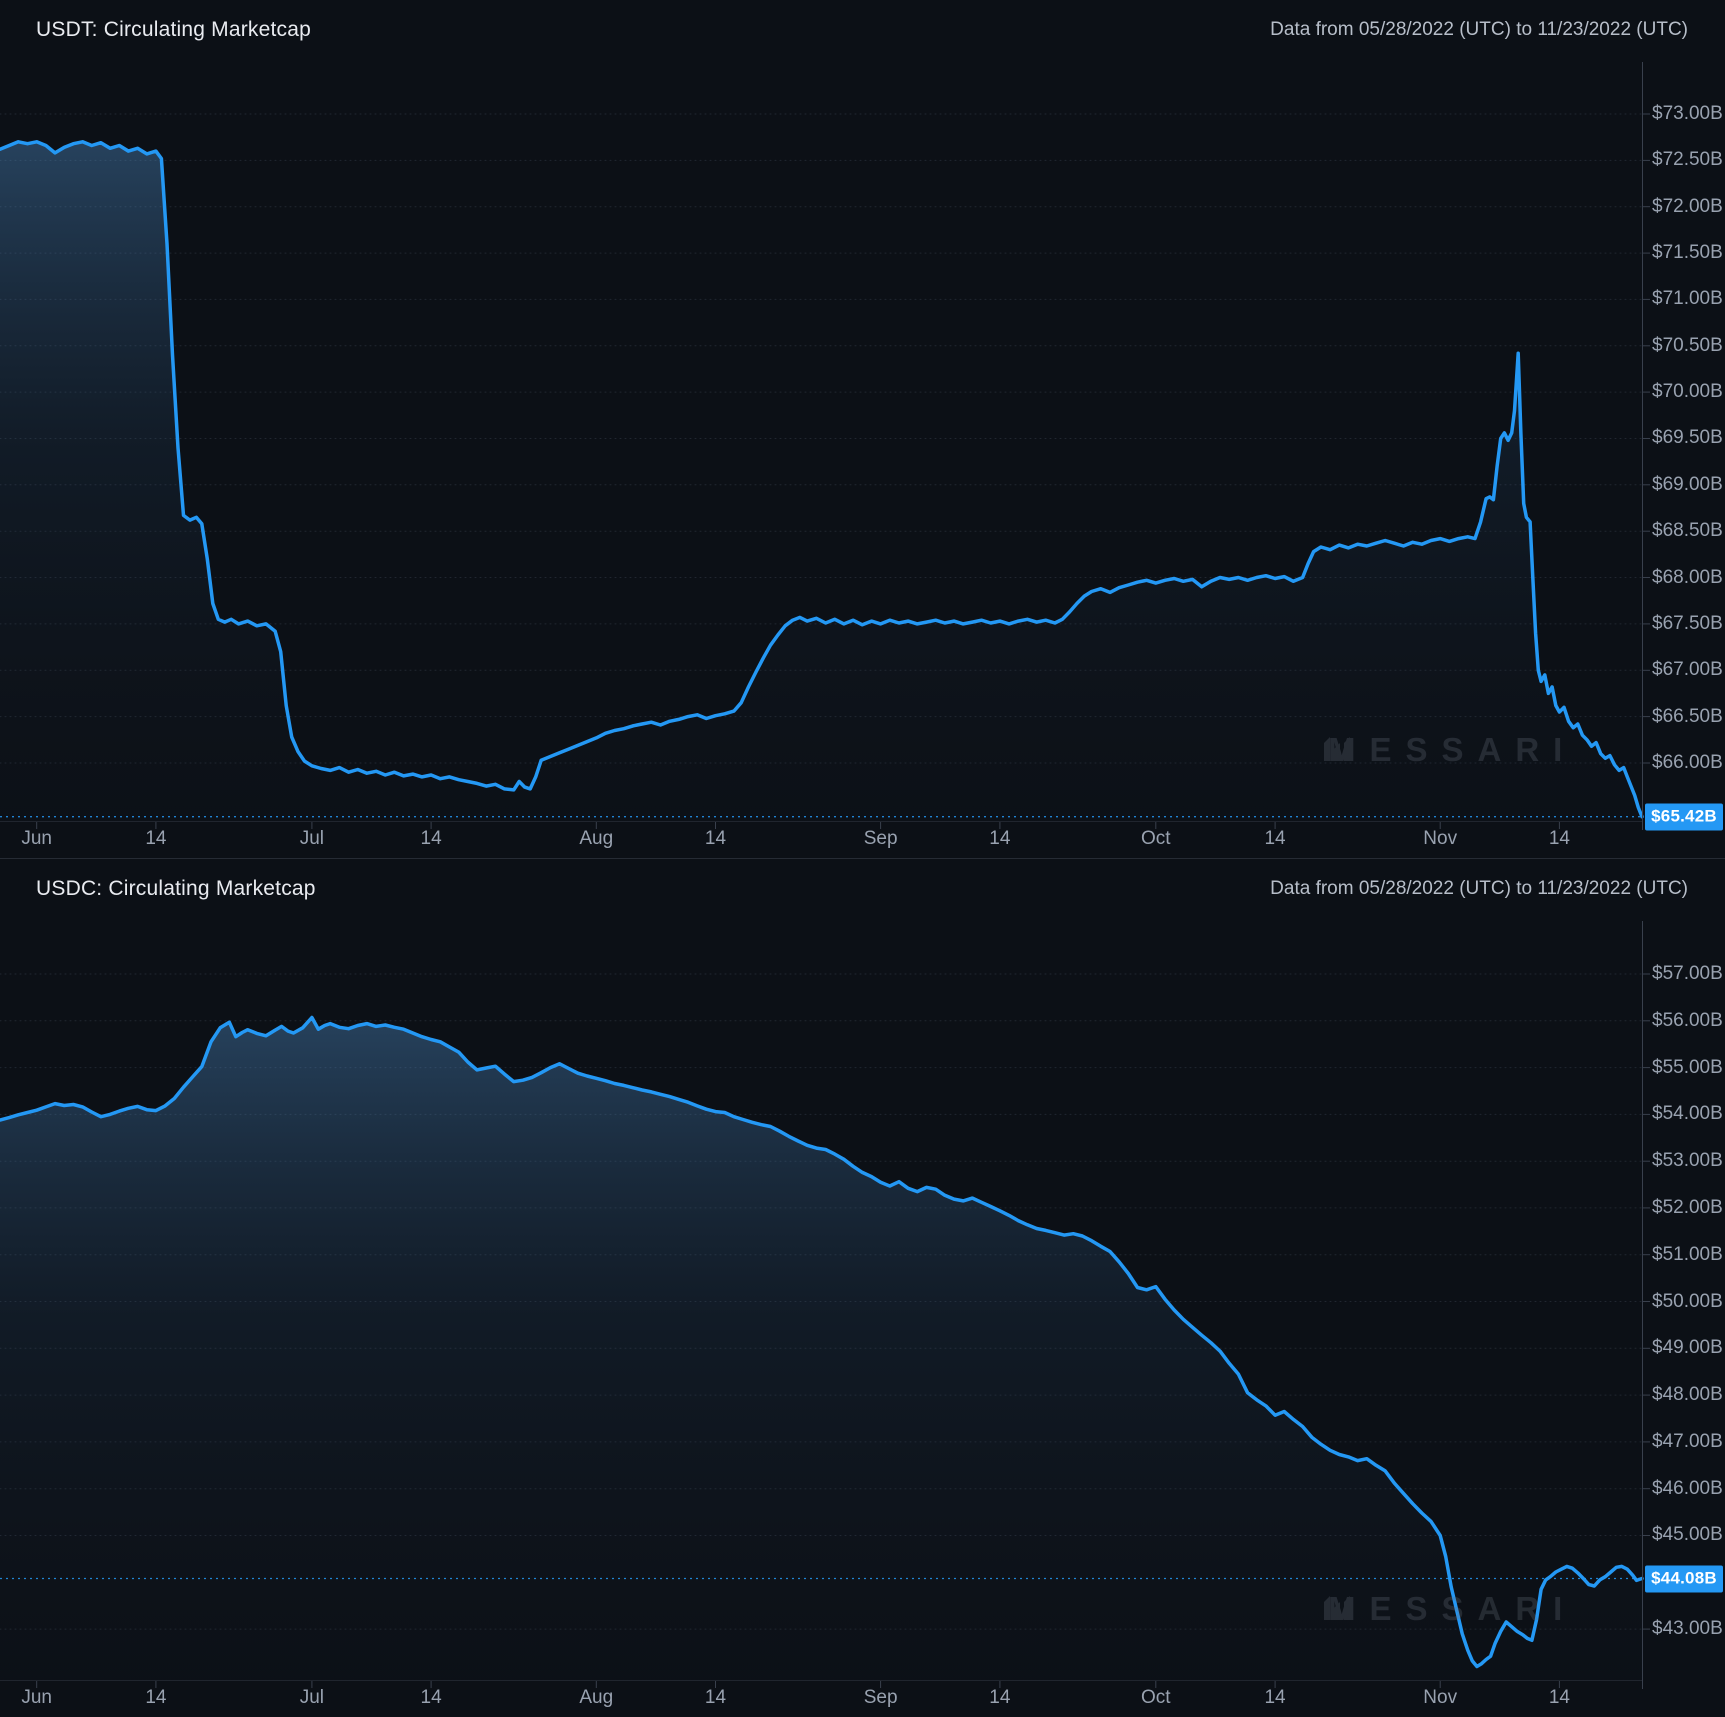 The image size is (1725, 1717). Describe the element at coordinates (1687, 1020) in the screenshot. I see `y-axis-label: $56.00B` at that location.